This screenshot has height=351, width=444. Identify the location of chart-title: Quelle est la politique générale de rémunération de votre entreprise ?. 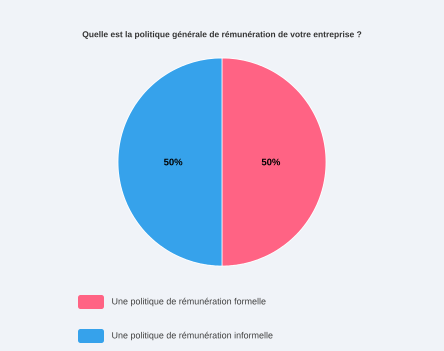
(222, 34).